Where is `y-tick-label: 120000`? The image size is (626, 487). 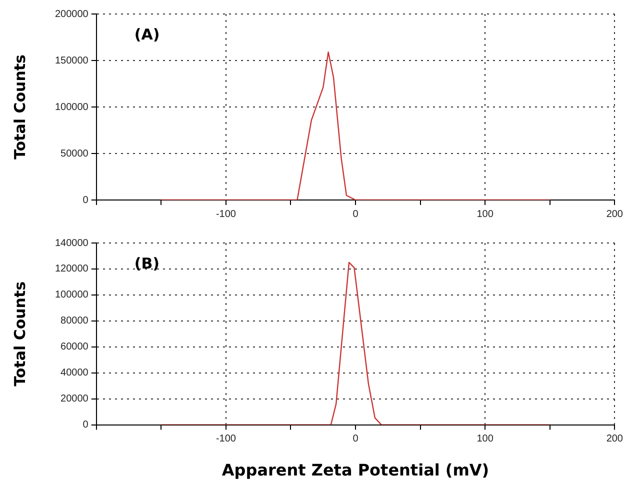
y-tick-label: 120000 is located at coordinates (71, 269).